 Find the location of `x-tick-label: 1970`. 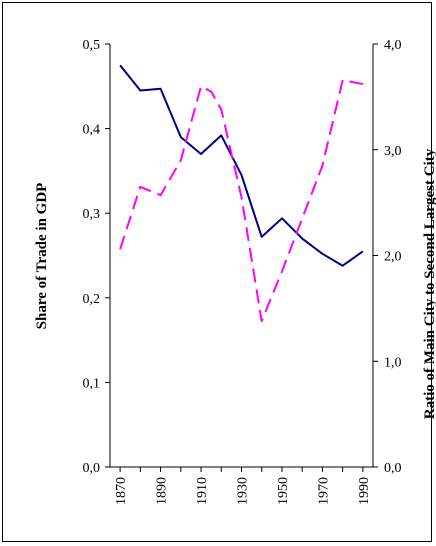

x-tick-label: 1970 is located at coordinates (323, 491).